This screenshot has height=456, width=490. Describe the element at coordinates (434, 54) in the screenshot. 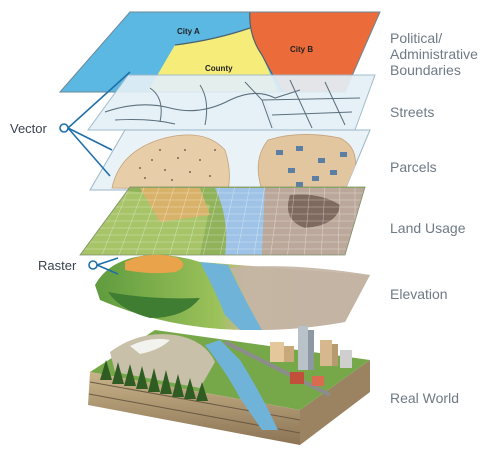

I see `layer-label-political-line2: Administrative` at that location.